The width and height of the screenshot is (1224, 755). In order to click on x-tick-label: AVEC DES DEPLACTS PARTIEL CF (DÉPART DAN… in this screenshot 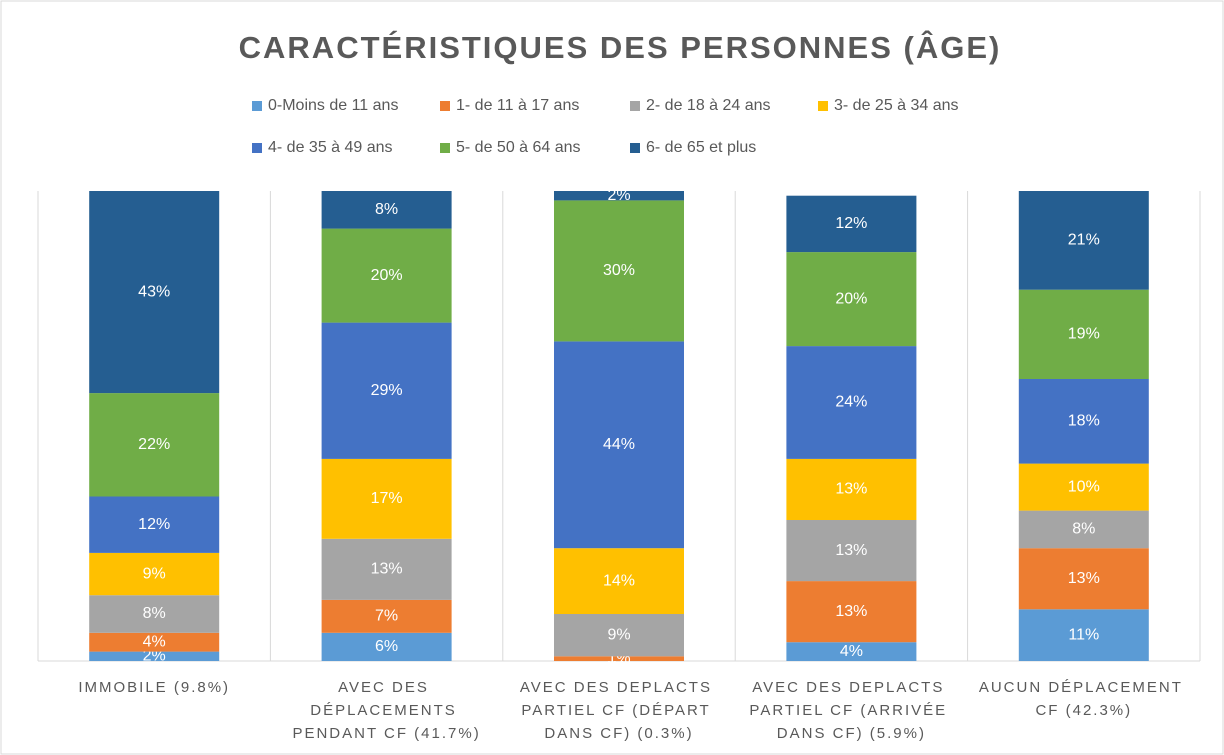, I will do `click(619, 710)`.